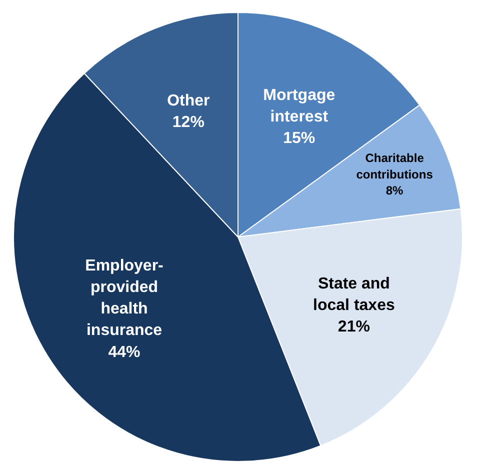  I want to click on slice-label: Employer-provided health insurance, so click(124, 298).